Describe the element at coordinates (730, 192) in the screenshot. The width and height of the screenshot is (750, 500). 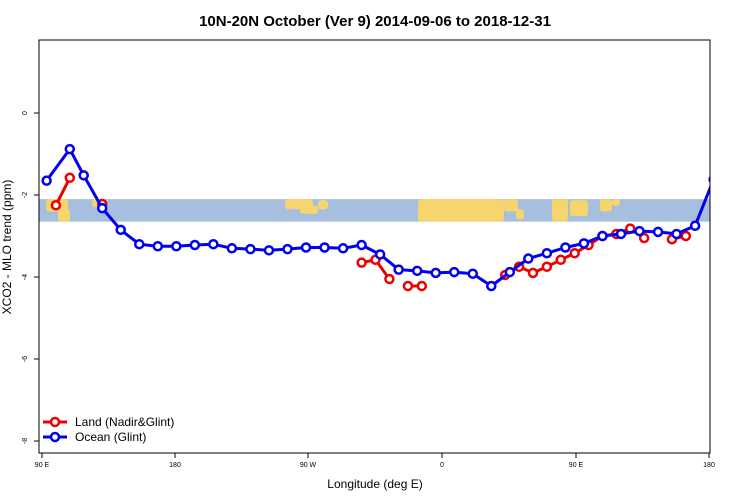
I see `land-nadir-glint-line-segment` at that location.